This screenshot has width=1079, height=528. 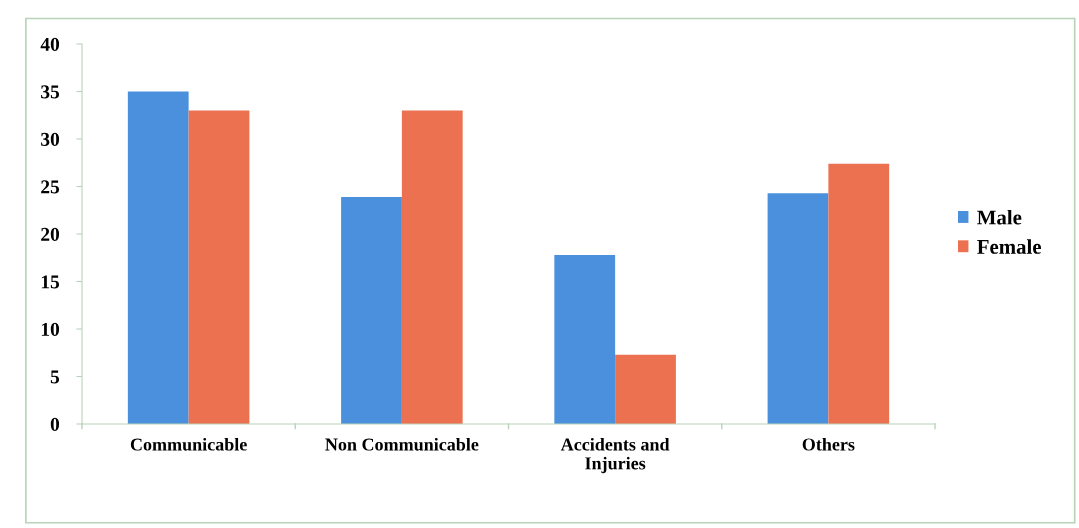 I want to click on legend-label: Male, so click(x=999, y=217).